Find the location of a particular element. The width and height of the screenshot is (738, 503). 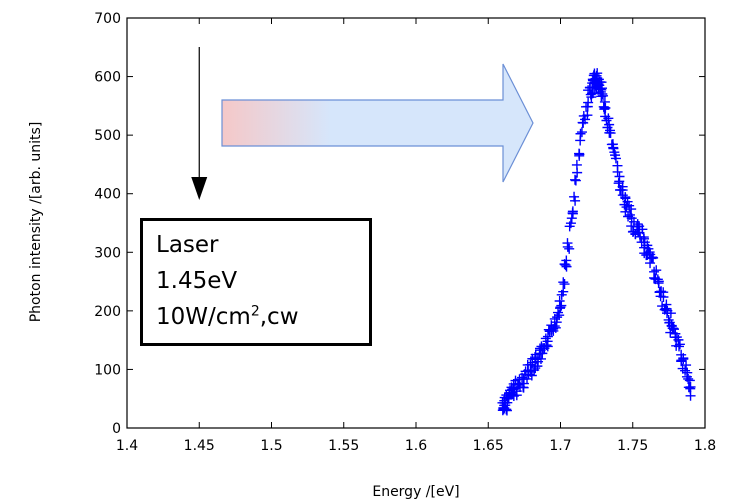

x-tick-label: 1.4 is located at coordinates (127, 446).